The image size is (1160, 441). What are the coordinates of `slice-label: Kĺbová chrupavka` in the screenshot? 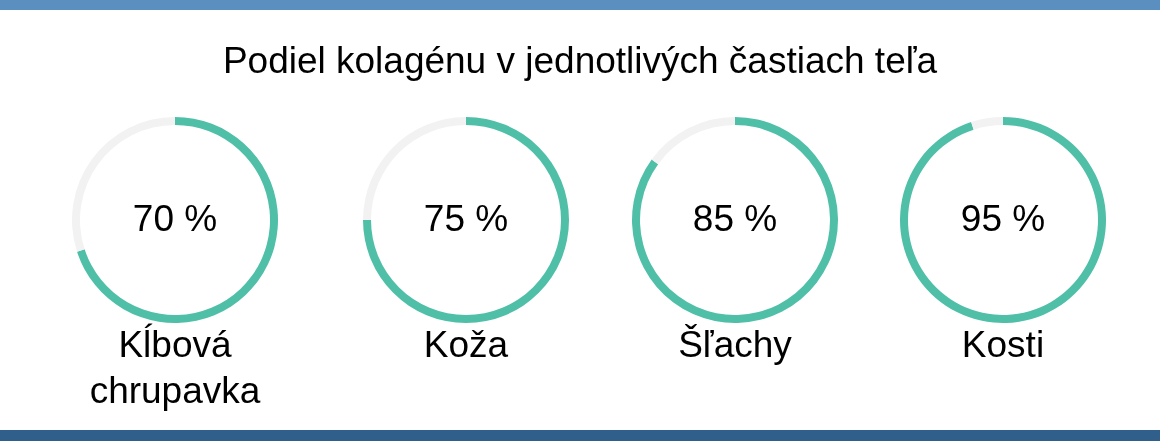 It's located at (175, 367).